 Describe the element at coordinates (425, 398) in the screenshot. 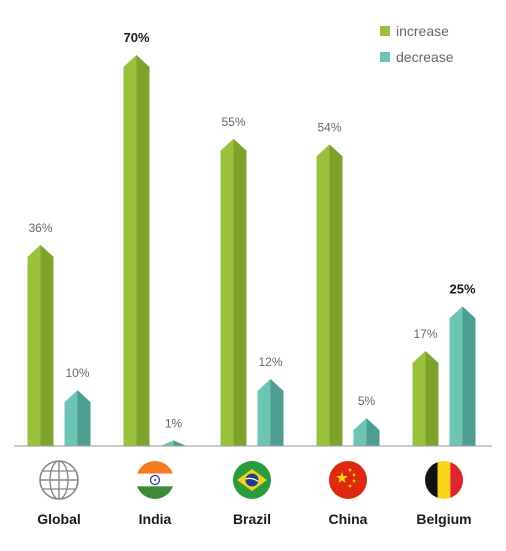

I see `bar-increase-belgium` at that location.